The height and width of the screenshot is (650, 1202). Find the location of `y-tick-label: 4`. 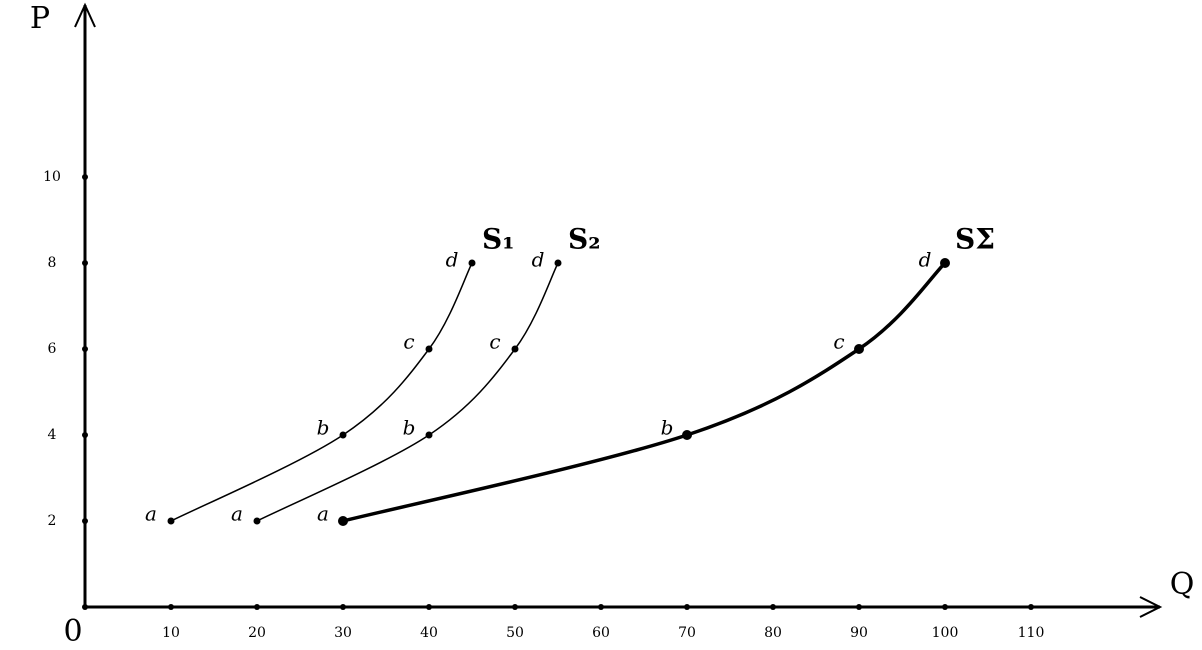

y-tick-label: 4 is located at coordinates (52, 435).